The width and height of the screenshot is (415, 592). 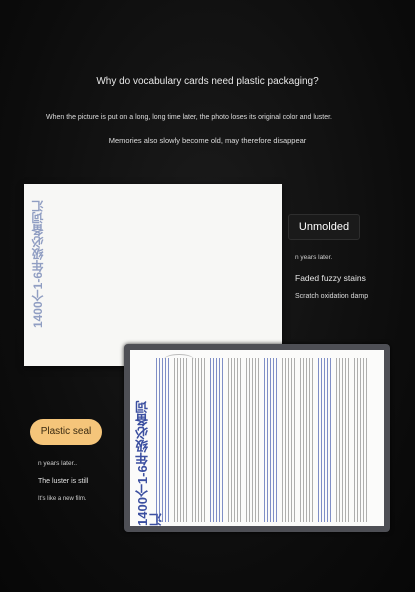 I want to click on sealed-years-text: n years later.., so click(x=58, y=463).